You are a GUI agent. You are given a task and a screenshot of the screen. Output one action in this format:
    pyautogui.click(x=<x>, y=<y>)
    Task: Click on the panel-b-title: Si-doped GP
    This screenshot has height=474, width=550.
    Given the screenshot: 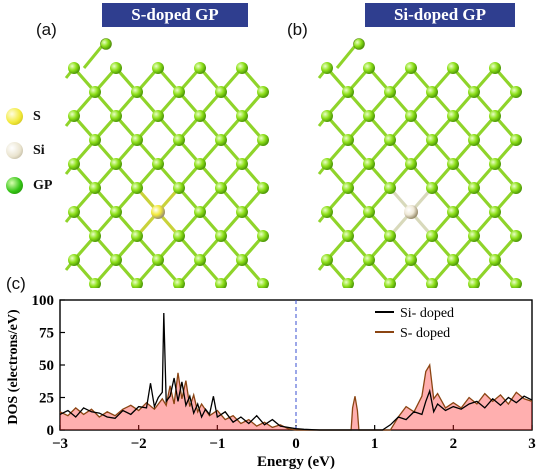 What is the action you would take?
    pyautogui.click(x=440, y=15)
    